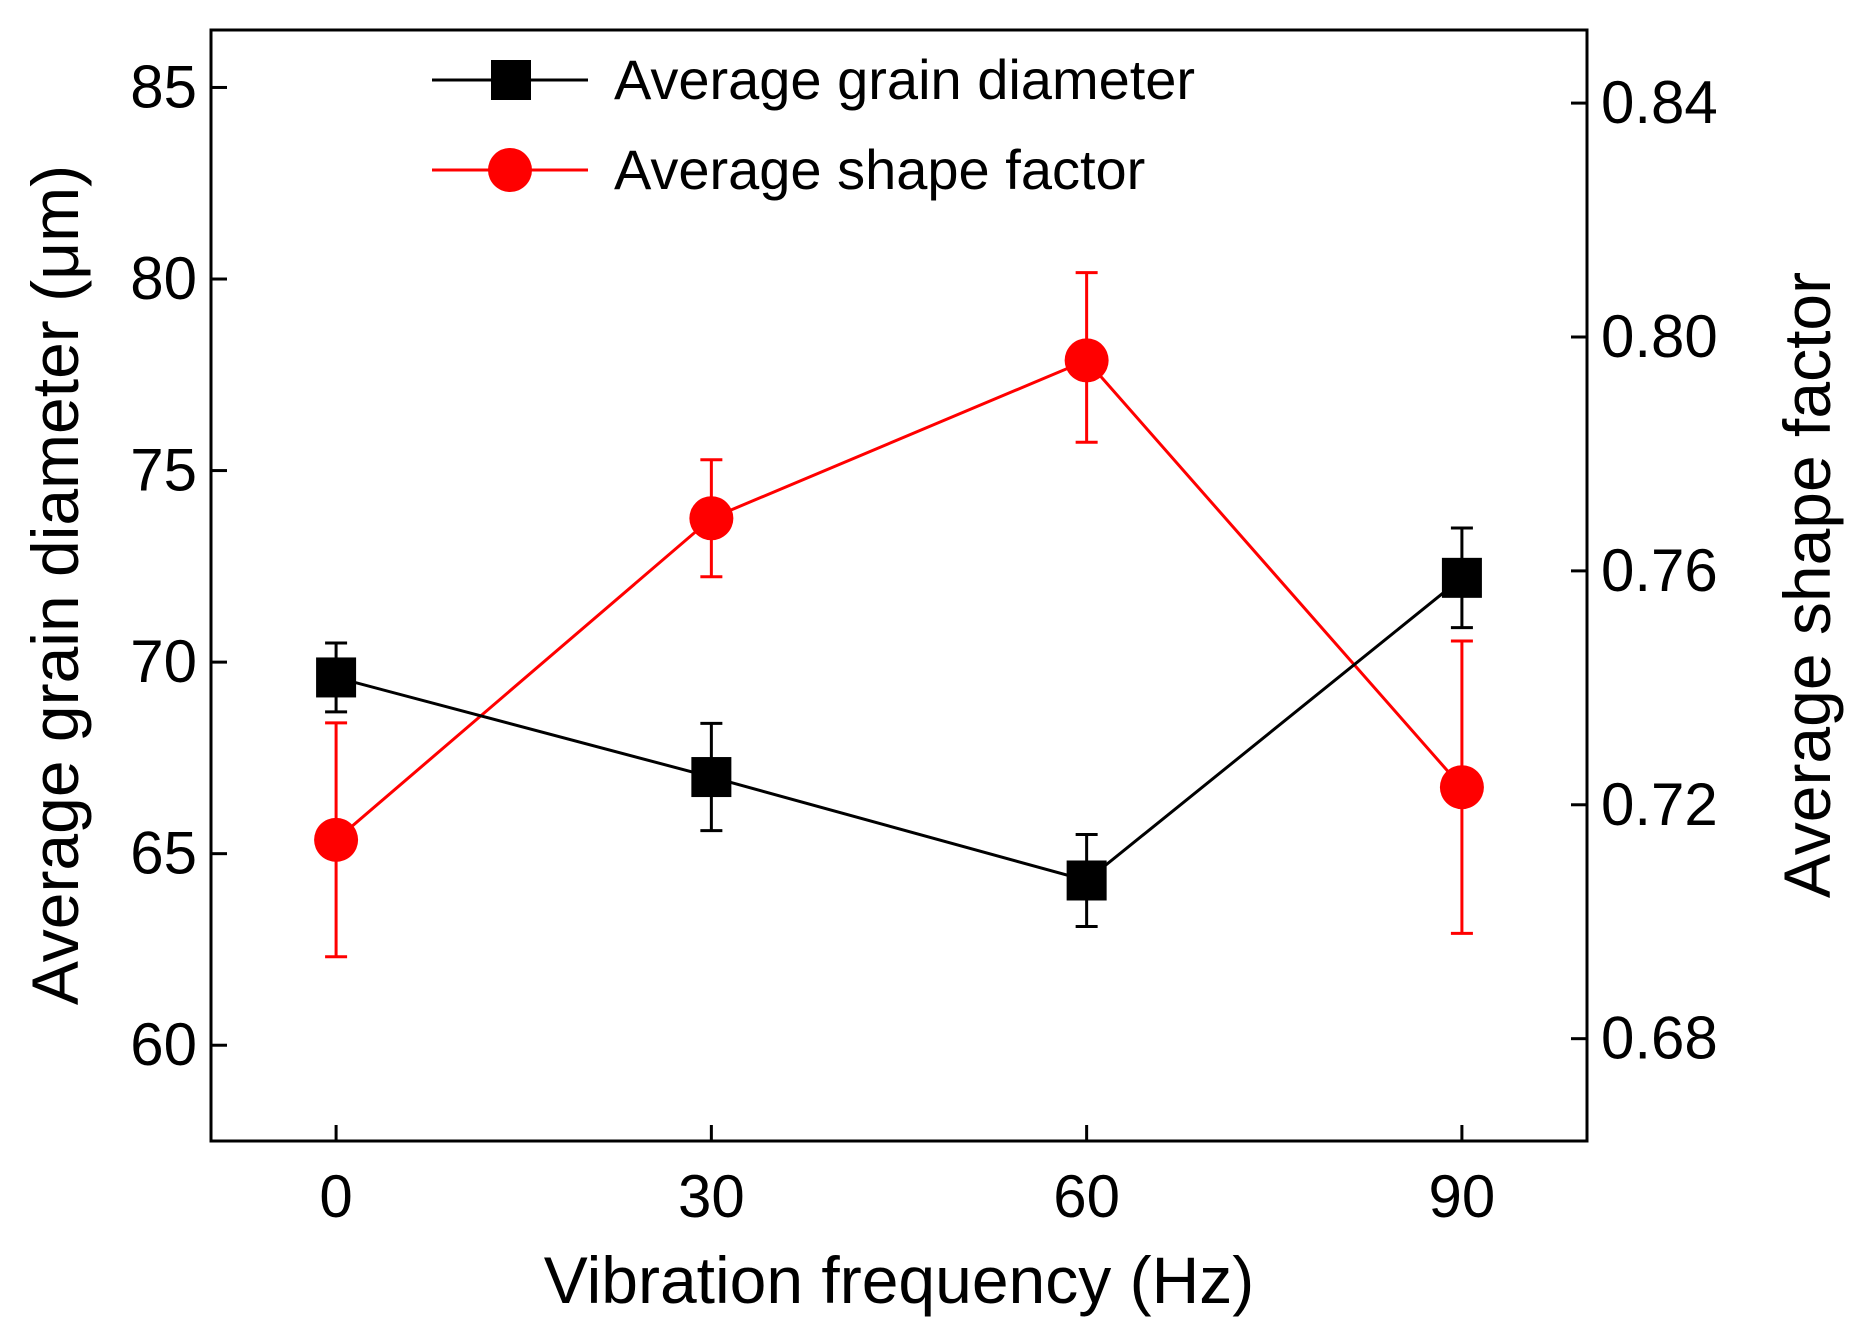 The width and height of the screenshot is (1859, 1341). Describe the element at coordinates (335, 1196) in the screenshot. I see `x-tick-label: 0` at that location.